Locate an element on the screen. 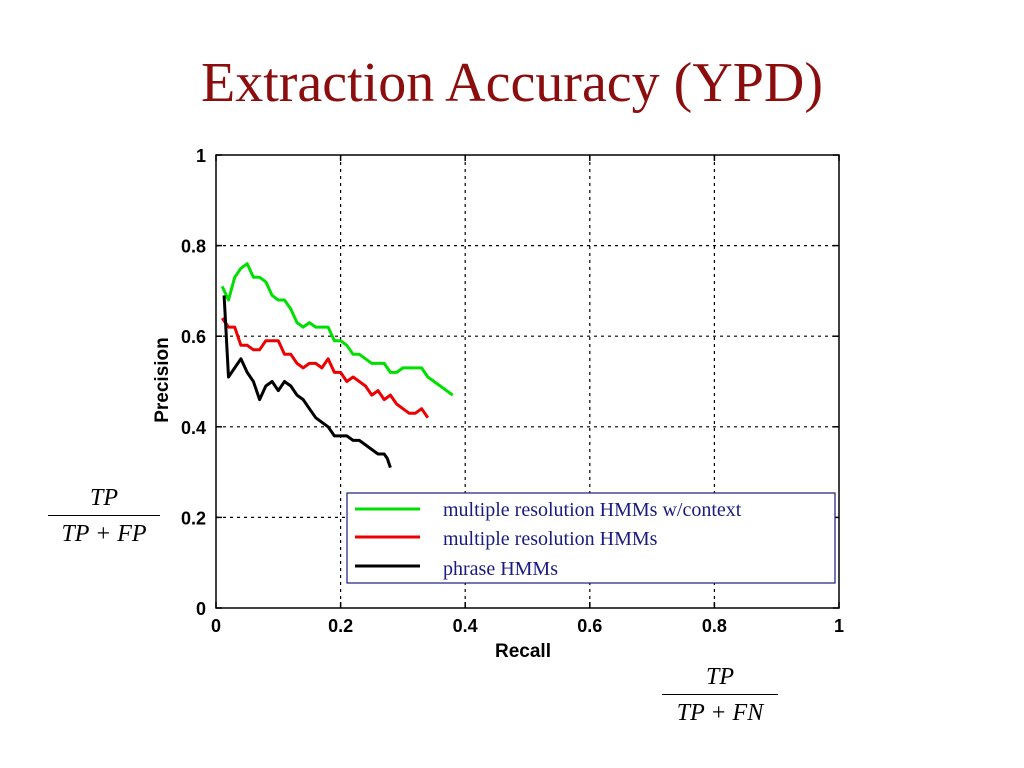  x-tick-label: 0.2 is located at coordinates (340, 626).